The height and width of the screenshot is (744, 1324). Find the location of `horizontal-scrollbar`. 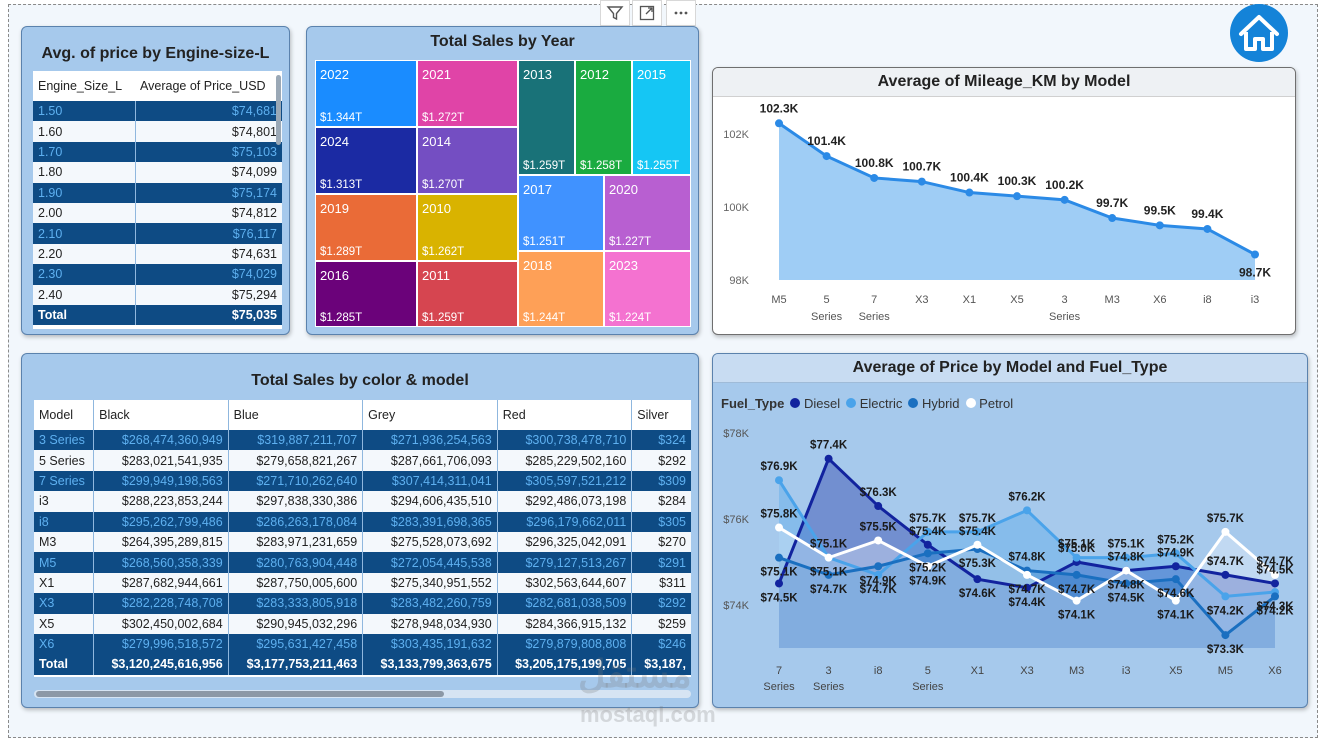

horizontal-scrollbar is located at coordinates (362, 694).